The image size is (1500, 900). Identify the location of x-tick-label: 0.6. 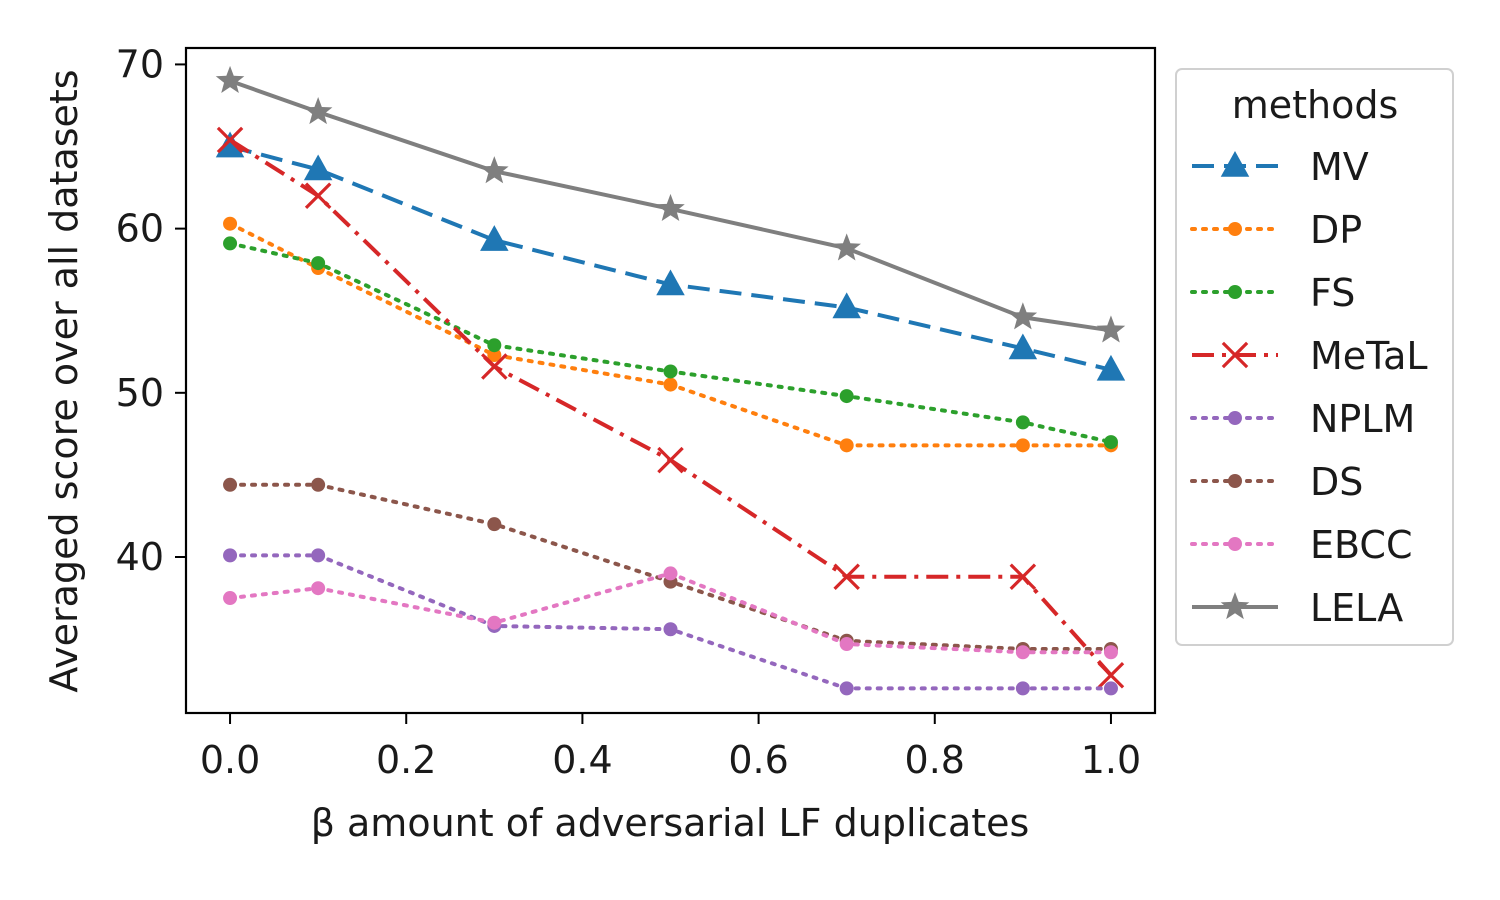
(758, 760).